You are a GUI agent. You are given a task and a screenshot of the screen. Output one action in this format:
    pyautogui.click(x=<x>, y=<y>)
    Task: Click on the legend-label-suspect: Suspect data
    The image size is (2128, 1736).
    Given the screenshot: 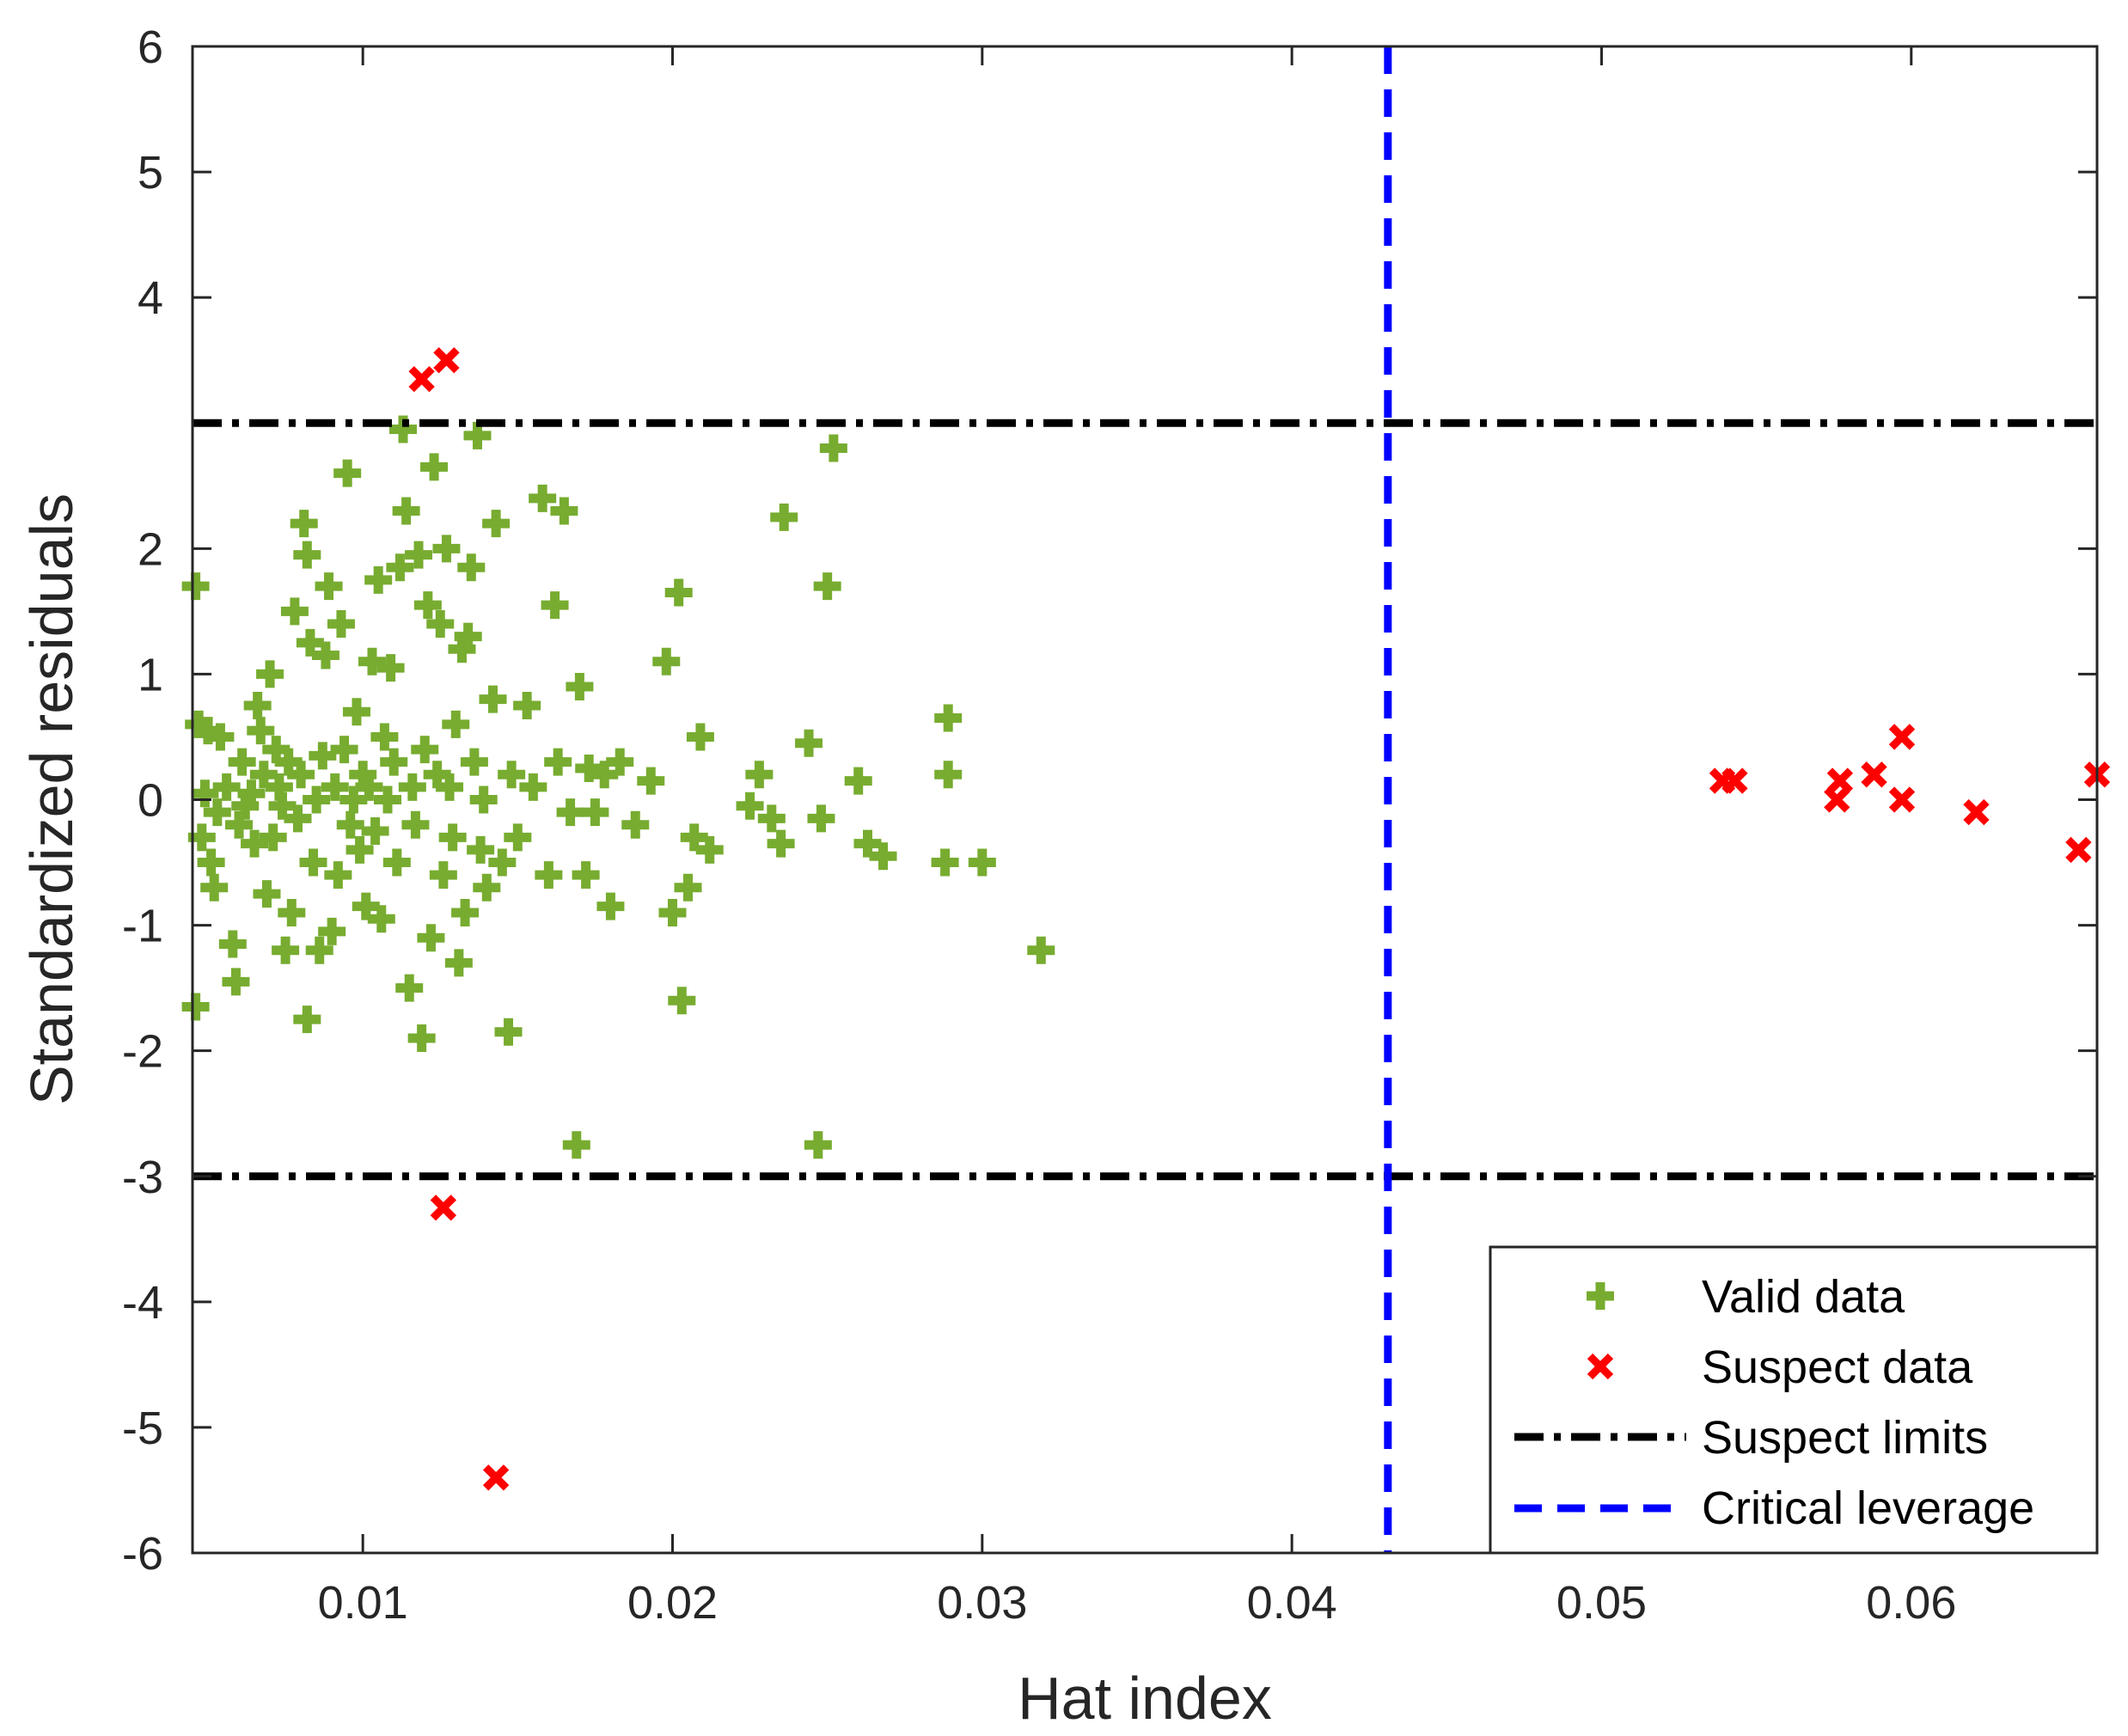 What is the action you would take?
    pyautogui.click(x=1837, y=1367)
    